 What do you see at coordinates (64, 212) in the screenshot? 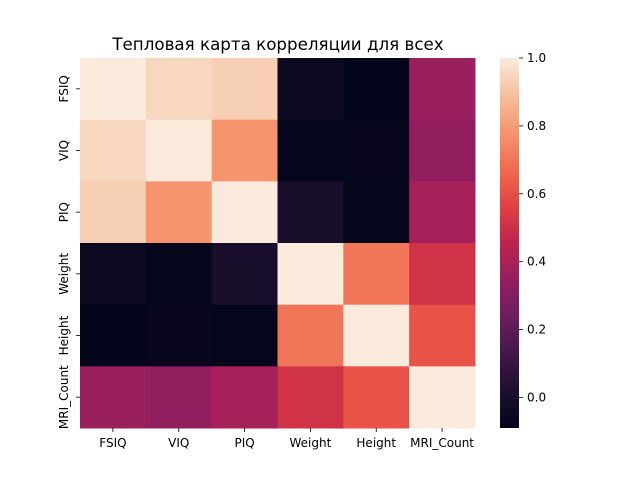
I see `y-tick-label: PIQ` at bounding box center [64, 212].